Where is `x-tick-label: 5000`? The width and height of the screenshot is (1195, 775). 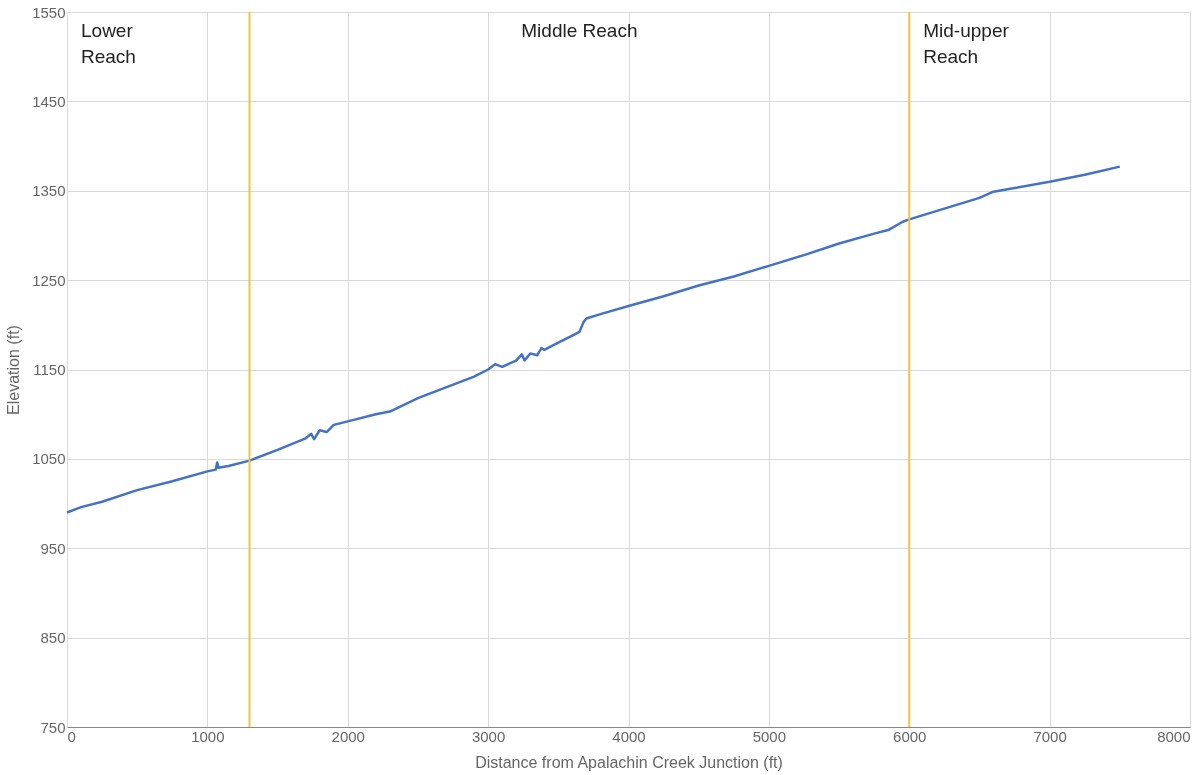 x-tick-label: 5000 is located at coordinates (769, 736).